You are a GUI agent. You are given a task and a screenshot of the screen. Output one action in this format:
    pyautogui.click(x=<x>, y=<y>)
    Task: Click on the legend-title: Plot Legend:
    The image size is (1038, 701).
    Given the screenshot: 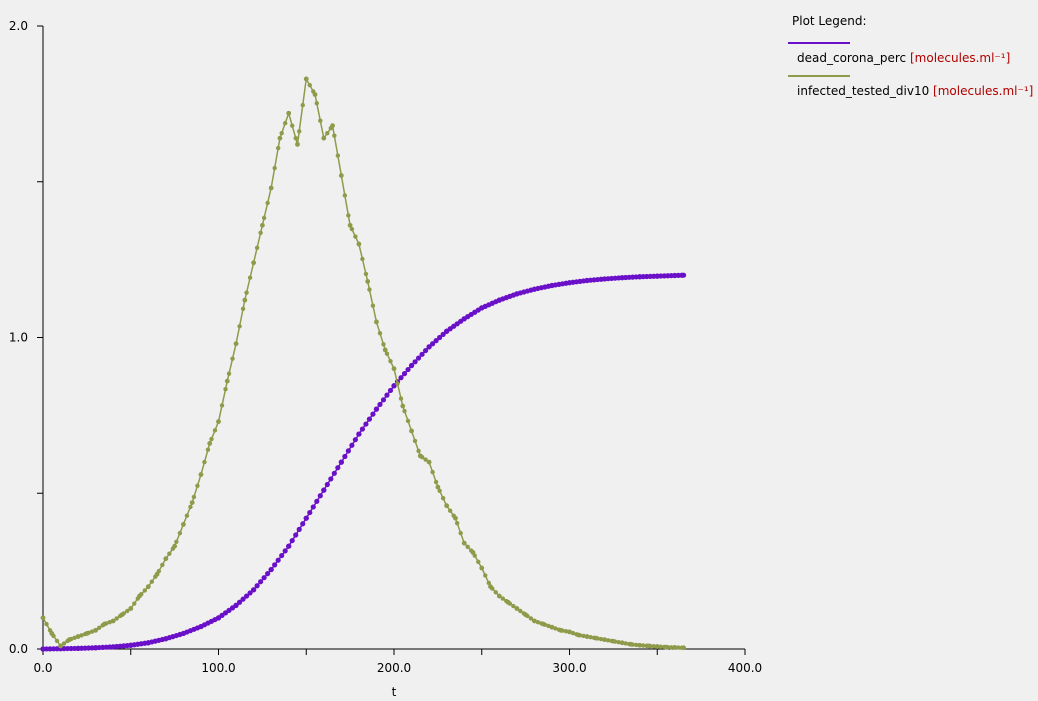 What is the action you would take?
    pyautogui.click(x=829, y=21)
    